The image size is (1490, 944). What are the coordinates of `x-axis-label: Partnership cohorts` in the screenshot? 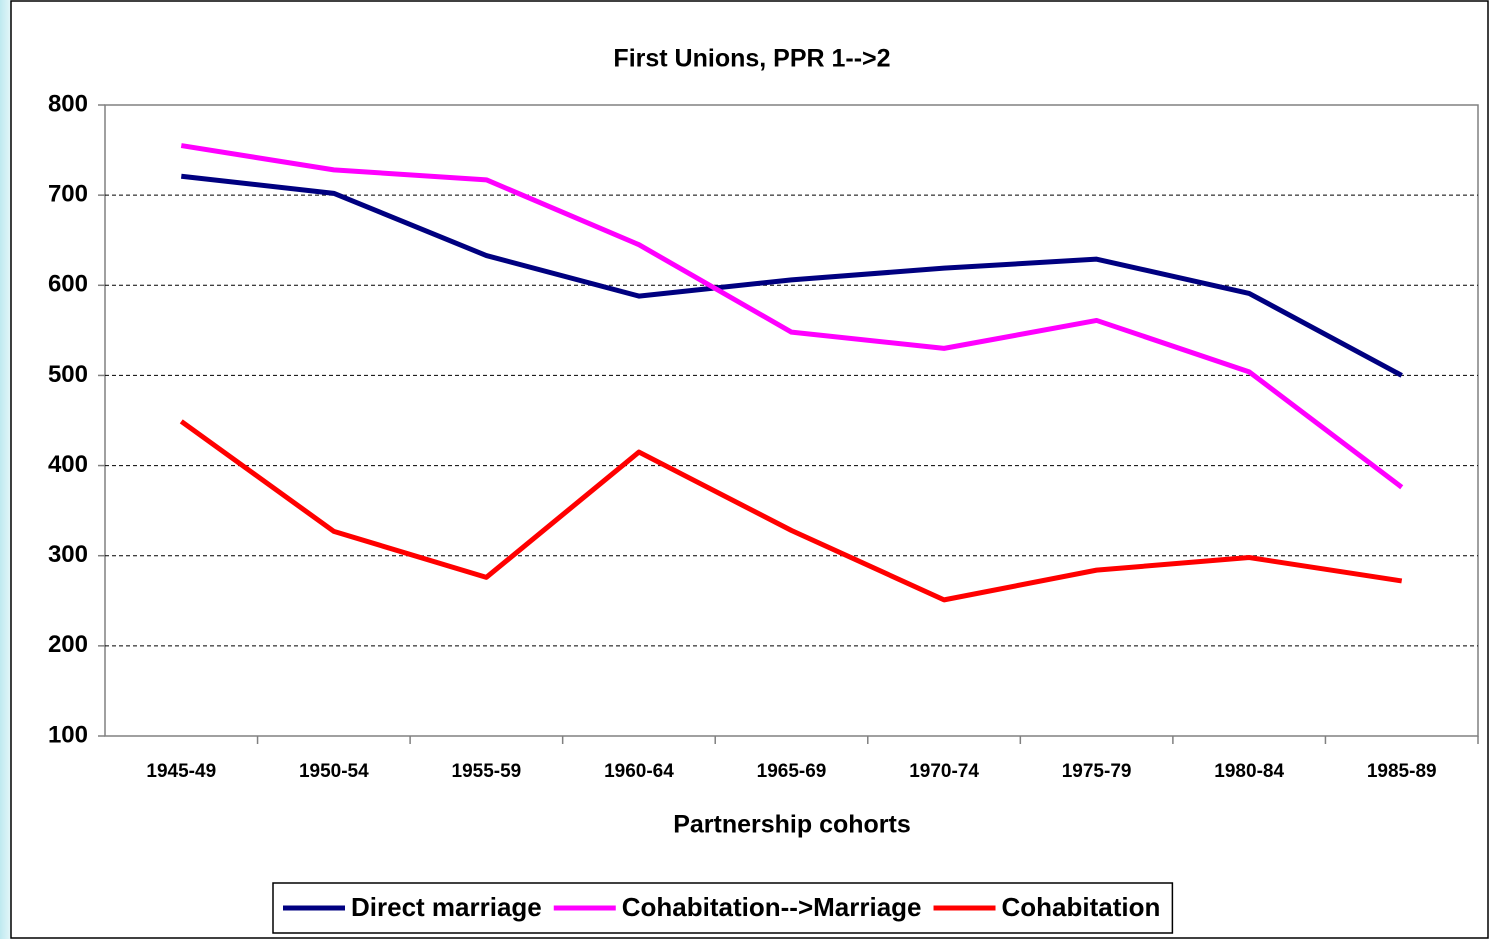 It's located at (792, 825).